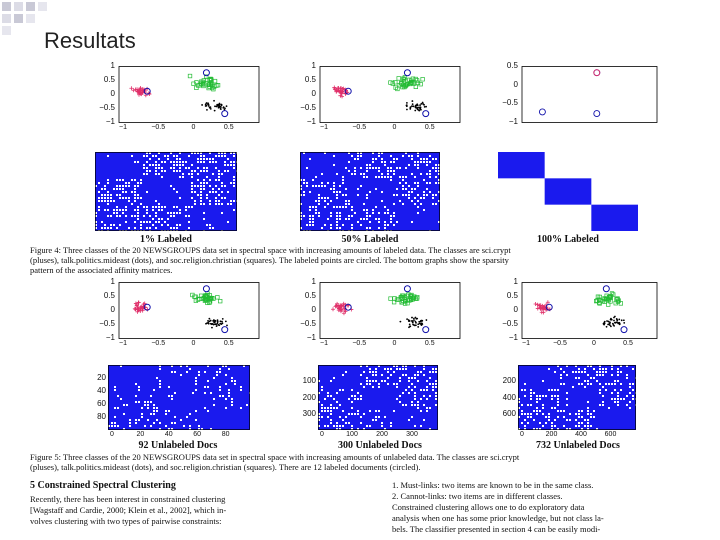 The width and height of the screenshot is (720, 540). I want to click on fig4-matrix-1-frame, so click(166, 191).